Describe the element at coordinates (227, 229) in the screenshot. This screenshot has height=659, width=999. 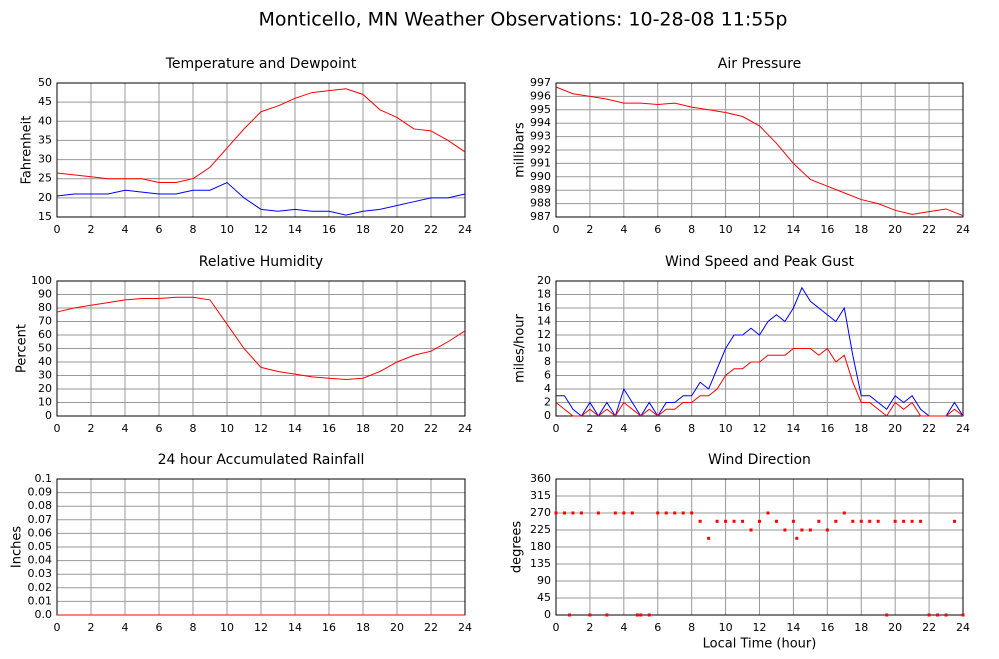
I see `x-tick-label: 10` at that location.